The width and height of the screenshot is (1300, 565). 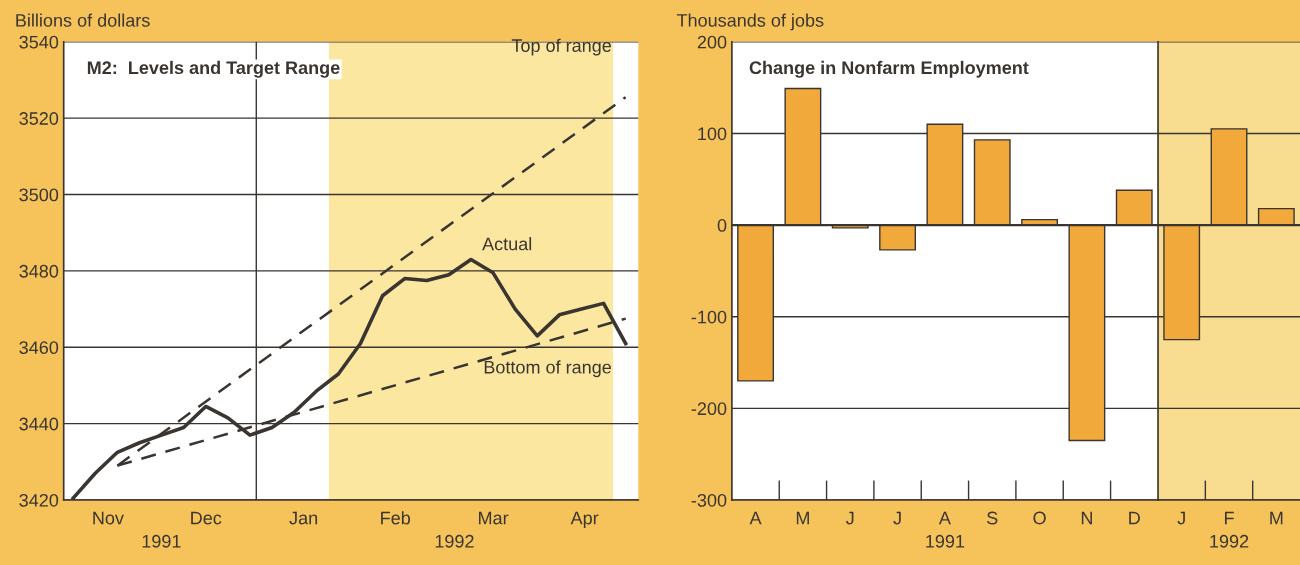 What do you see at coordinates (992, 518) in the screenshot?
I see `x-tick-label: S` at bounding box center [992, 518].